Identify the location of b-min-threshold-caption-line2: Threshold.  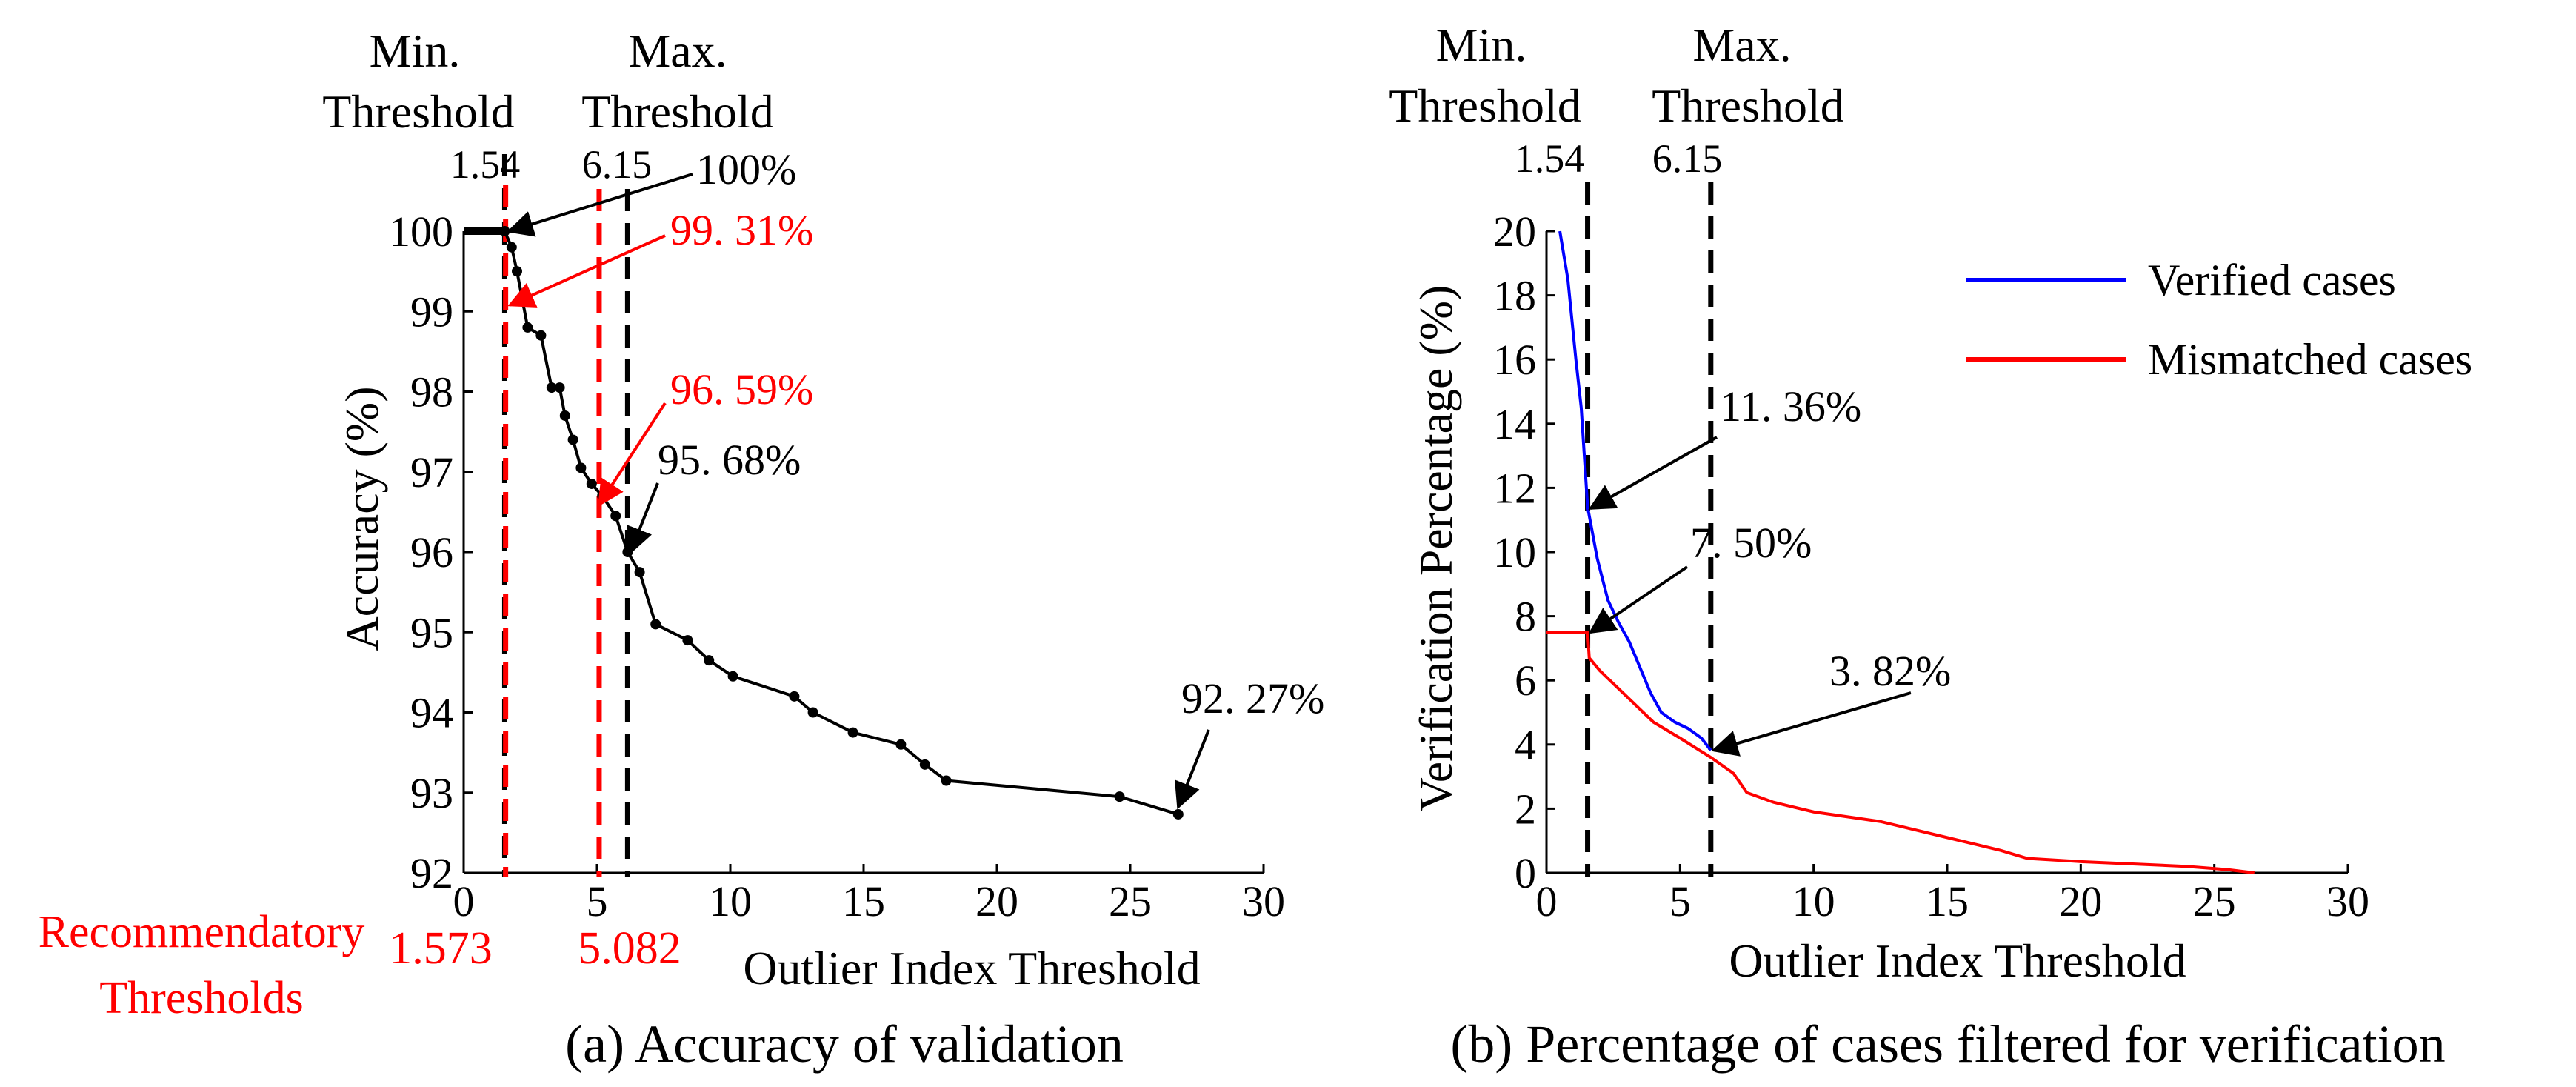
(1485, 105).